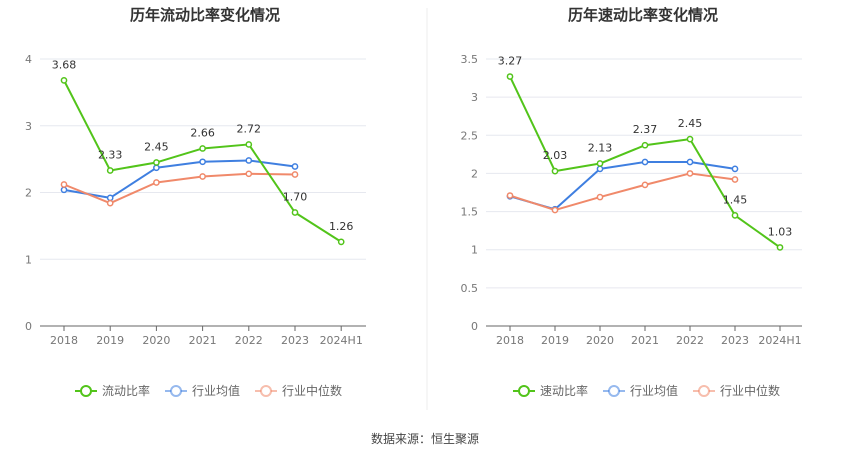 This screenshot has height=459, width=850. Describe the element at coordinates (735, 199) in the screenshot. I see `data-label: 1.45` at that location.